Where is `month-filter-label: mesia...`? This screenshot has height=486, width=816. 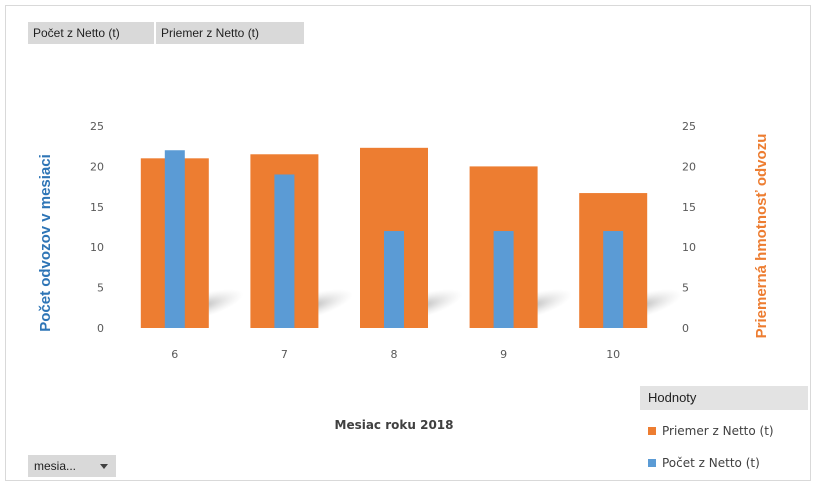
month-filter-label: mesia... is located at coordinates (55, 466).